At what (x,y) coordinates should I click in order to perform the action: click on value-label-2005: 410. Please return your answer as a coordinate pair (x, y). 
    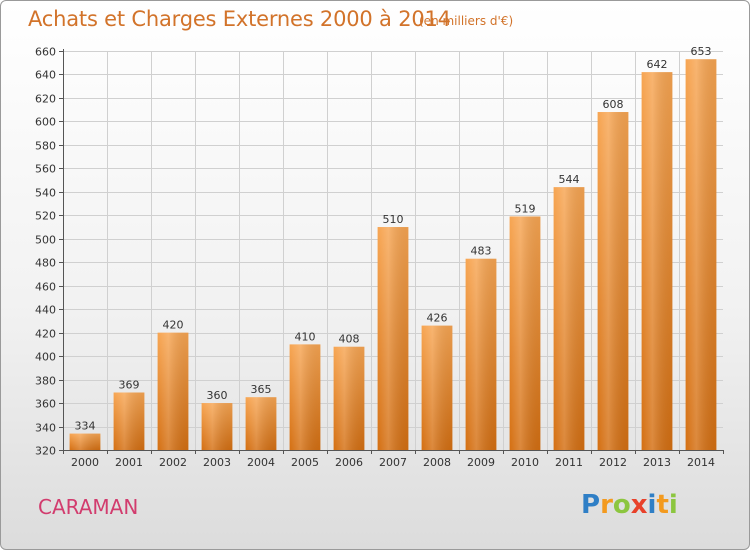
    Looking at the image, I should click on (305, 336).